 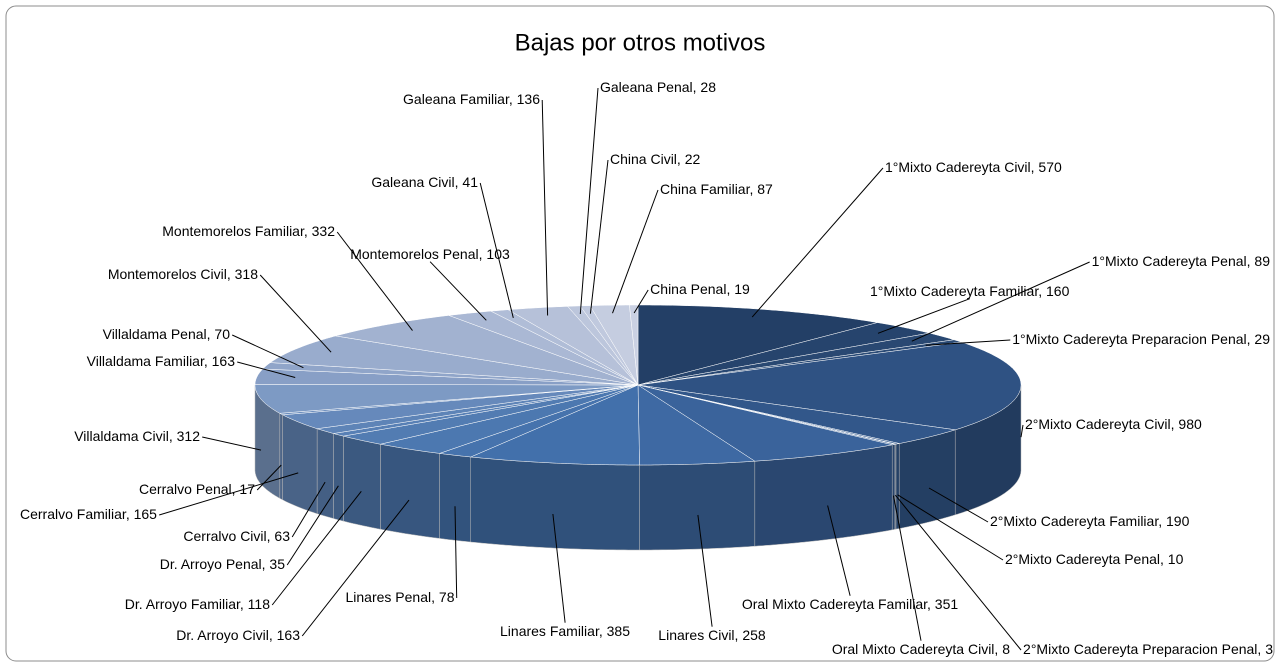 I want to click on data-label: China Civil, 22, so click(x=655, y=159).